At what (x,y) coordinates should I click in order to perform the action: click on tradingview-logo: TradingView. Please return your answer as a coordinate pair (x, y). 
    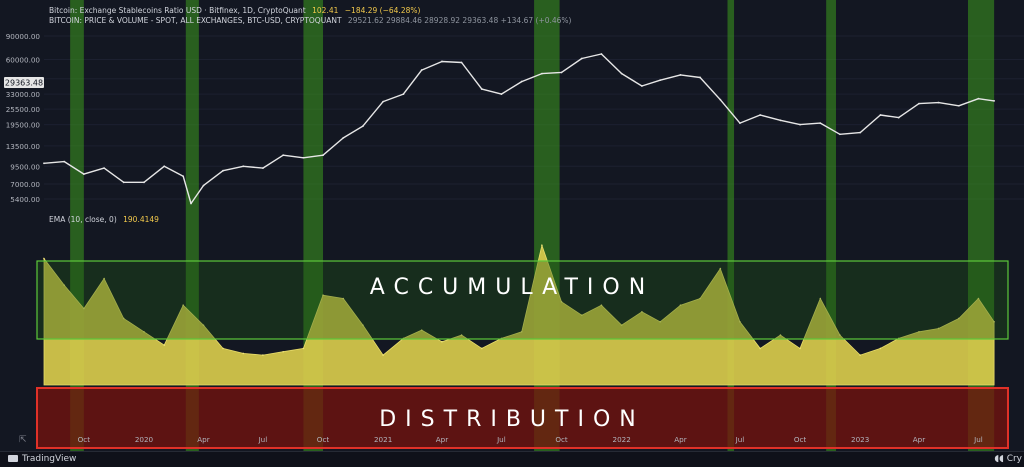
    Looking at the image, I should click on (42, 459).